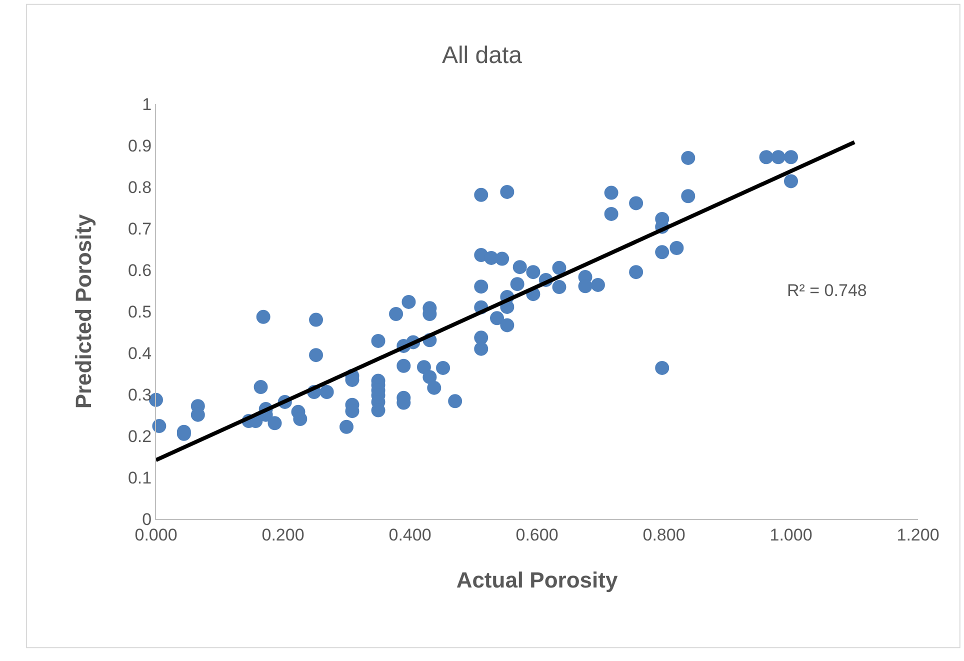 This screenshot has height=661, width=964. What do you see at coordinates (140, 394) in the screenshot?
I see `y-tick-label: 0.3` at bounding box center [140, 394].